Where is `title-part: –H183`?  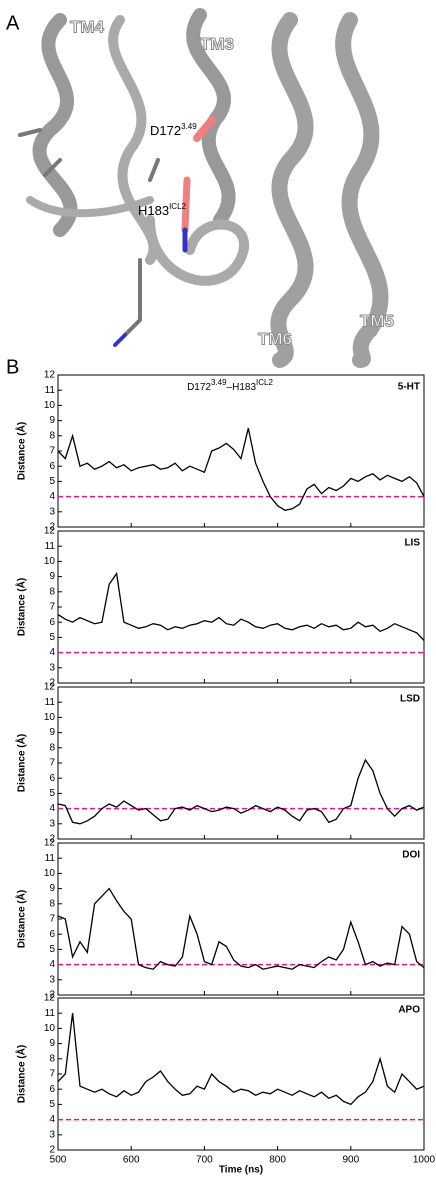
title-part: –H183 is located at coordinates (242, 387).